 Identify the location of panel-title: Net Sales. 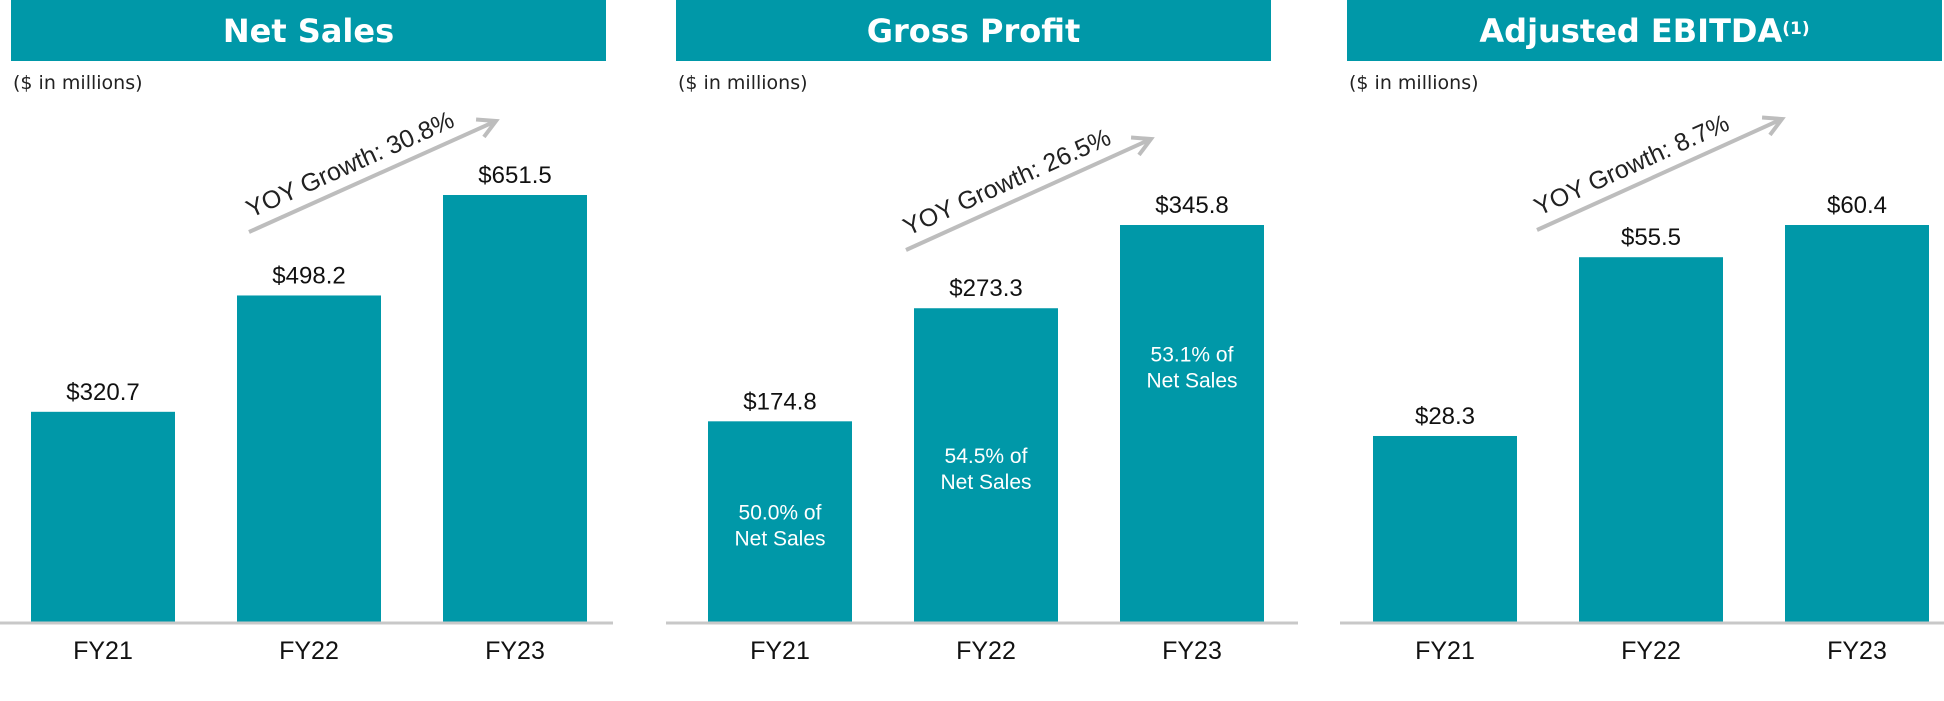
(308, 30).